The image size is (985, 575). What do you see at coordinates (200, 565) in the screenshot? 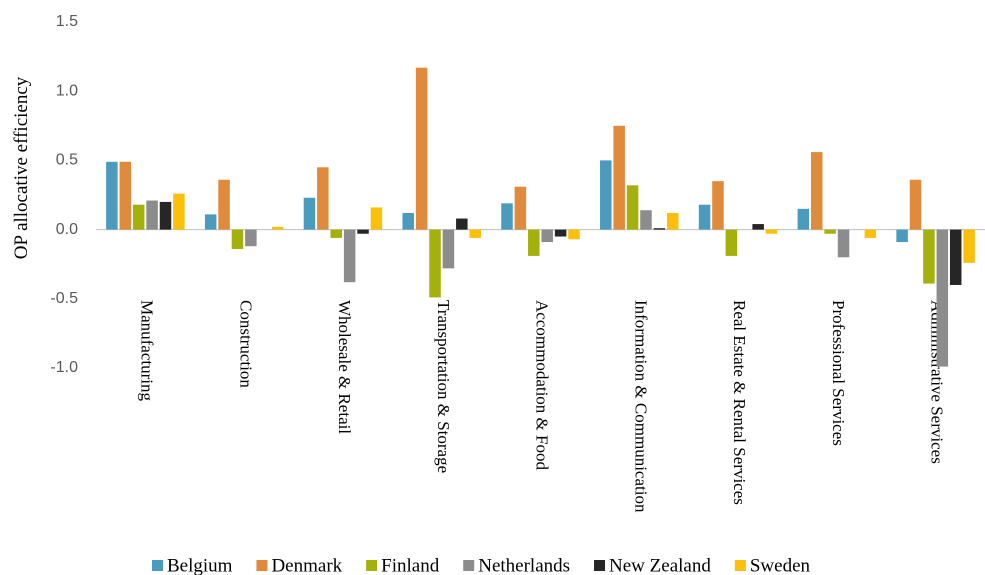
I see `legend-label: Belgium` at bounding box center [200, 565].